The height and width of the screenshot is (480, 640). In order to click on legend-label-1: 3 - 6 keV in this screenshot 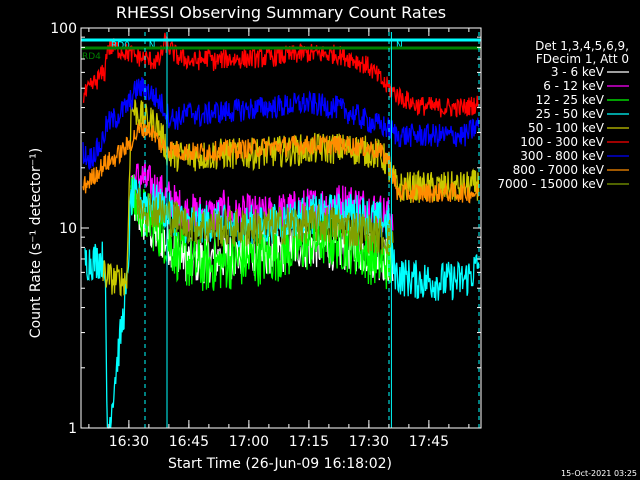, I will do `click(578, 72)`.